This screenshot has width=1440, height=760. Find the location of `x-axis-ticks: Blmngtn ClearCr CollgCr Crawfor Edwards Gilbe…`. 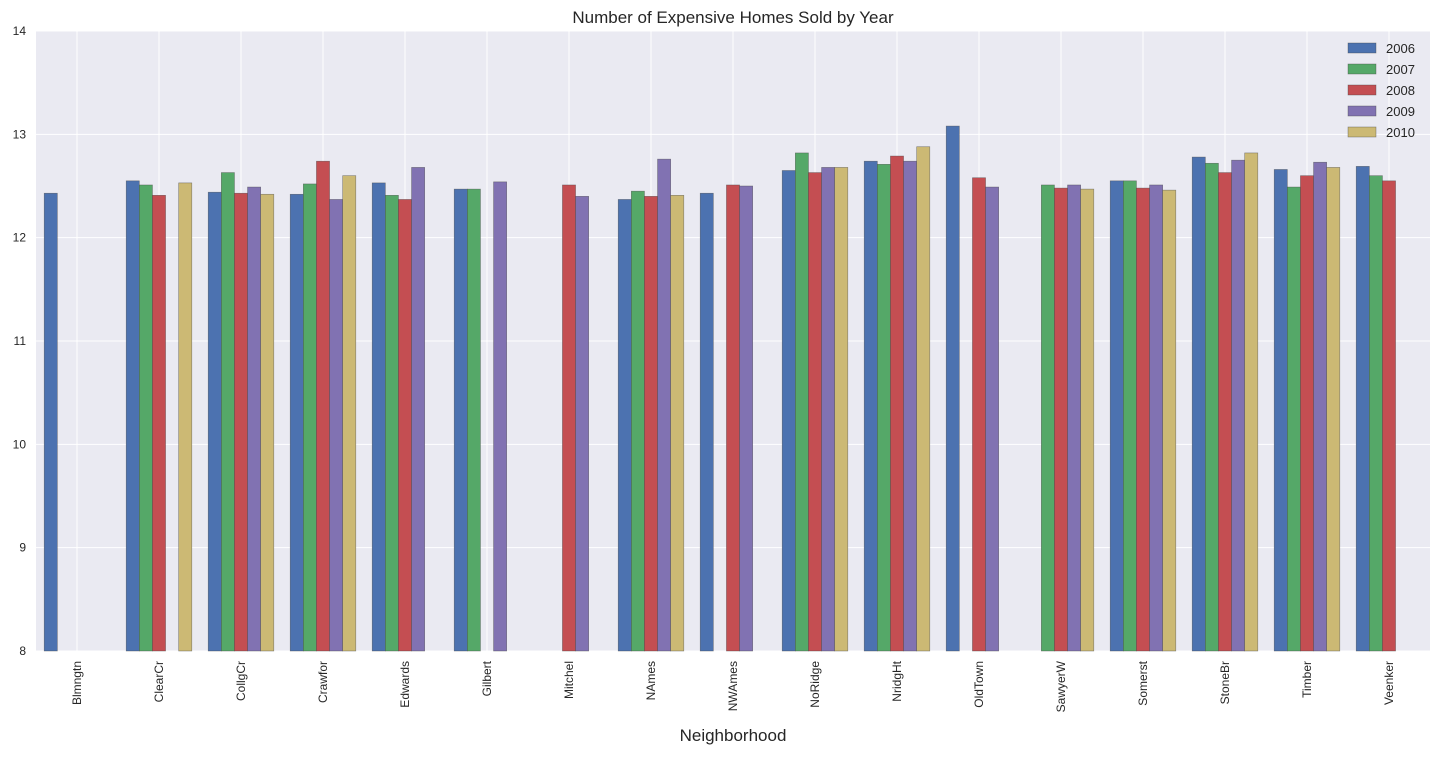

x-axis-ticks: Blmngtn ClearCr CollgCr Crawfor Edwards Gilbe… is located at coordinates (733, 686).